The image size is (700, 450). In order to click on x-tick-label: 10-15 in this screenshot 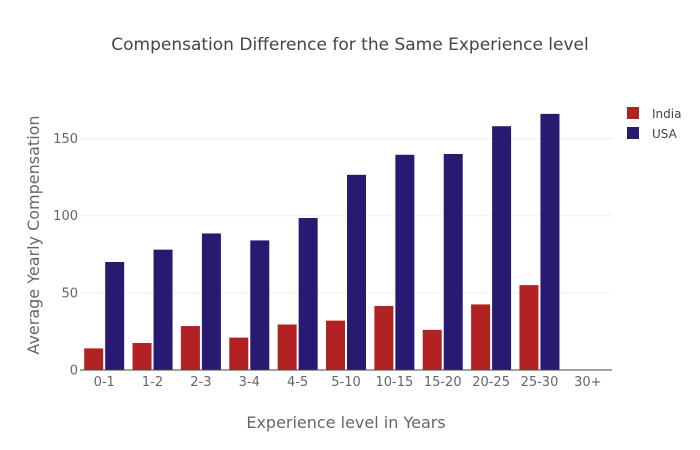, I will do `click(394, 382)`.